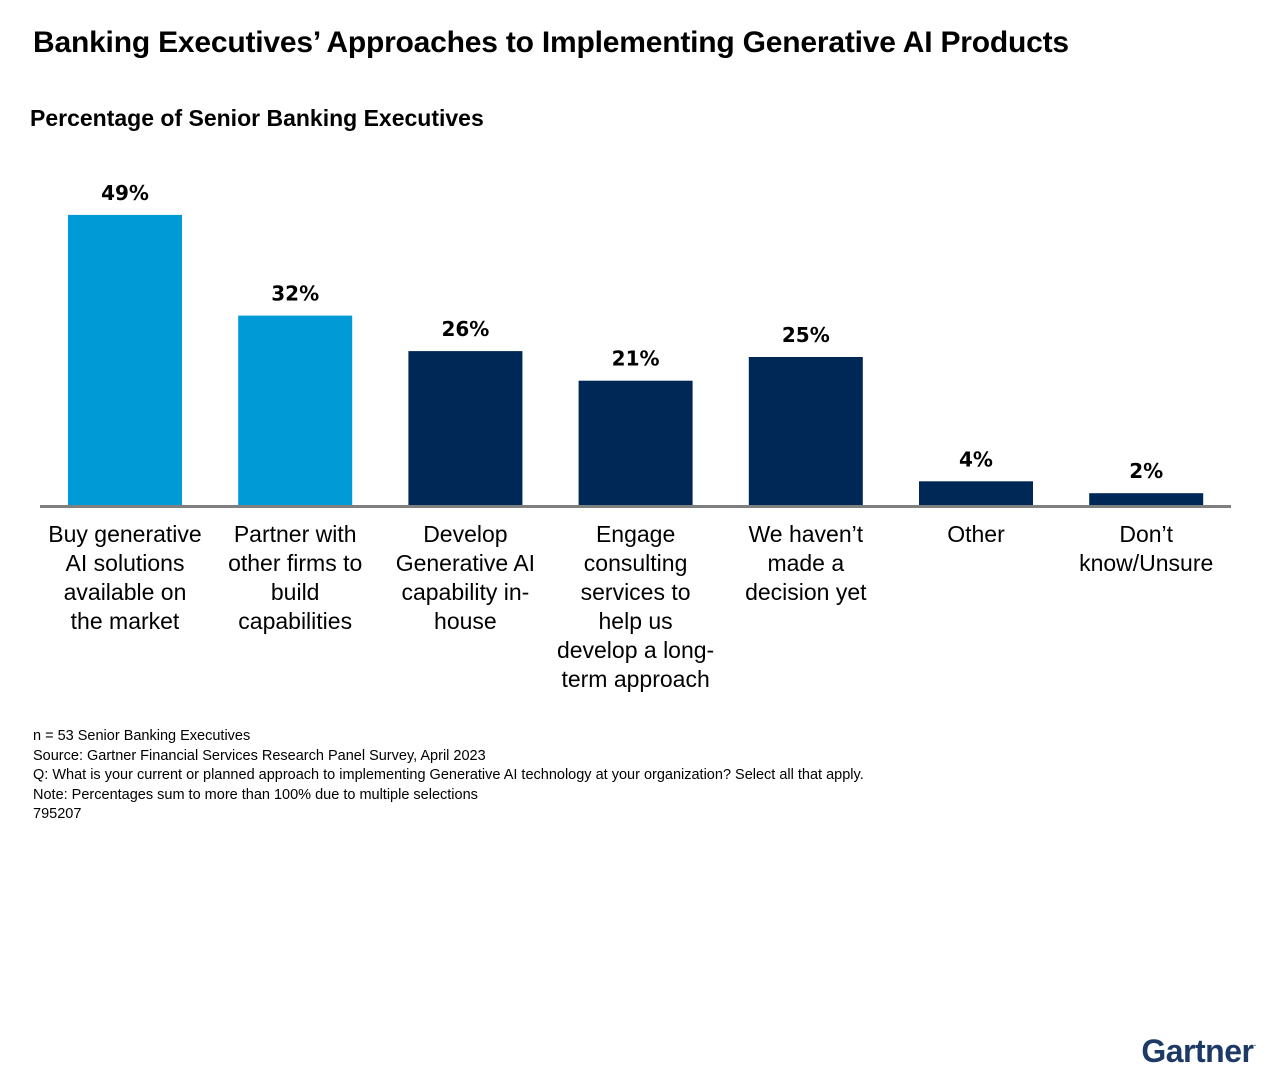  I want to click on bar-value-label-4: 21%, so click(636, 359).